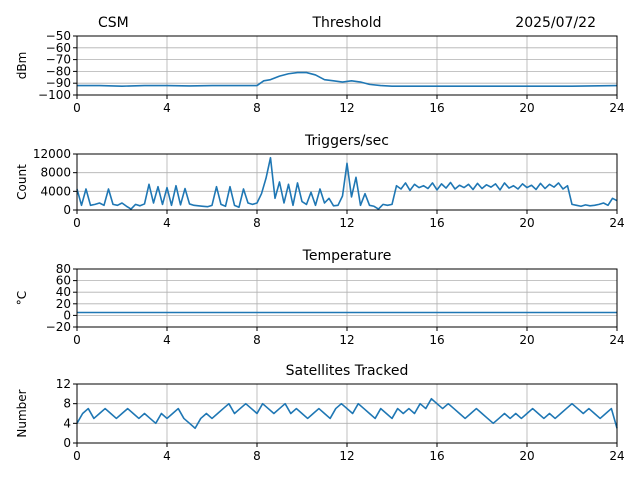 This screenshot has width=640, height=480. I want to click on chart-4-xtick-label: 0, so click(77, 456).